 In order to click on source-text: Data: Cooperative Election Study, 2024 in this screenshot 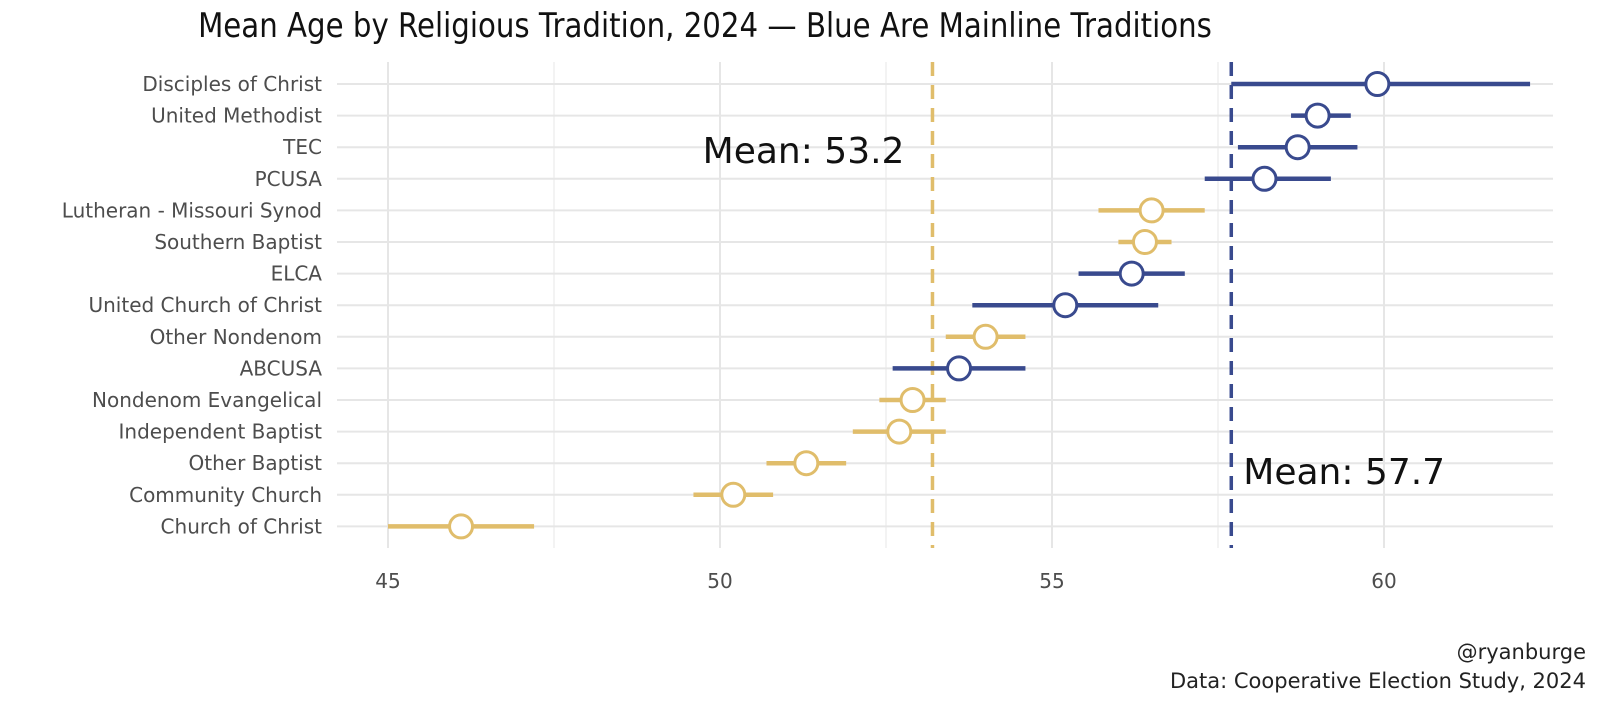, I will do `click(1378, 681)`.